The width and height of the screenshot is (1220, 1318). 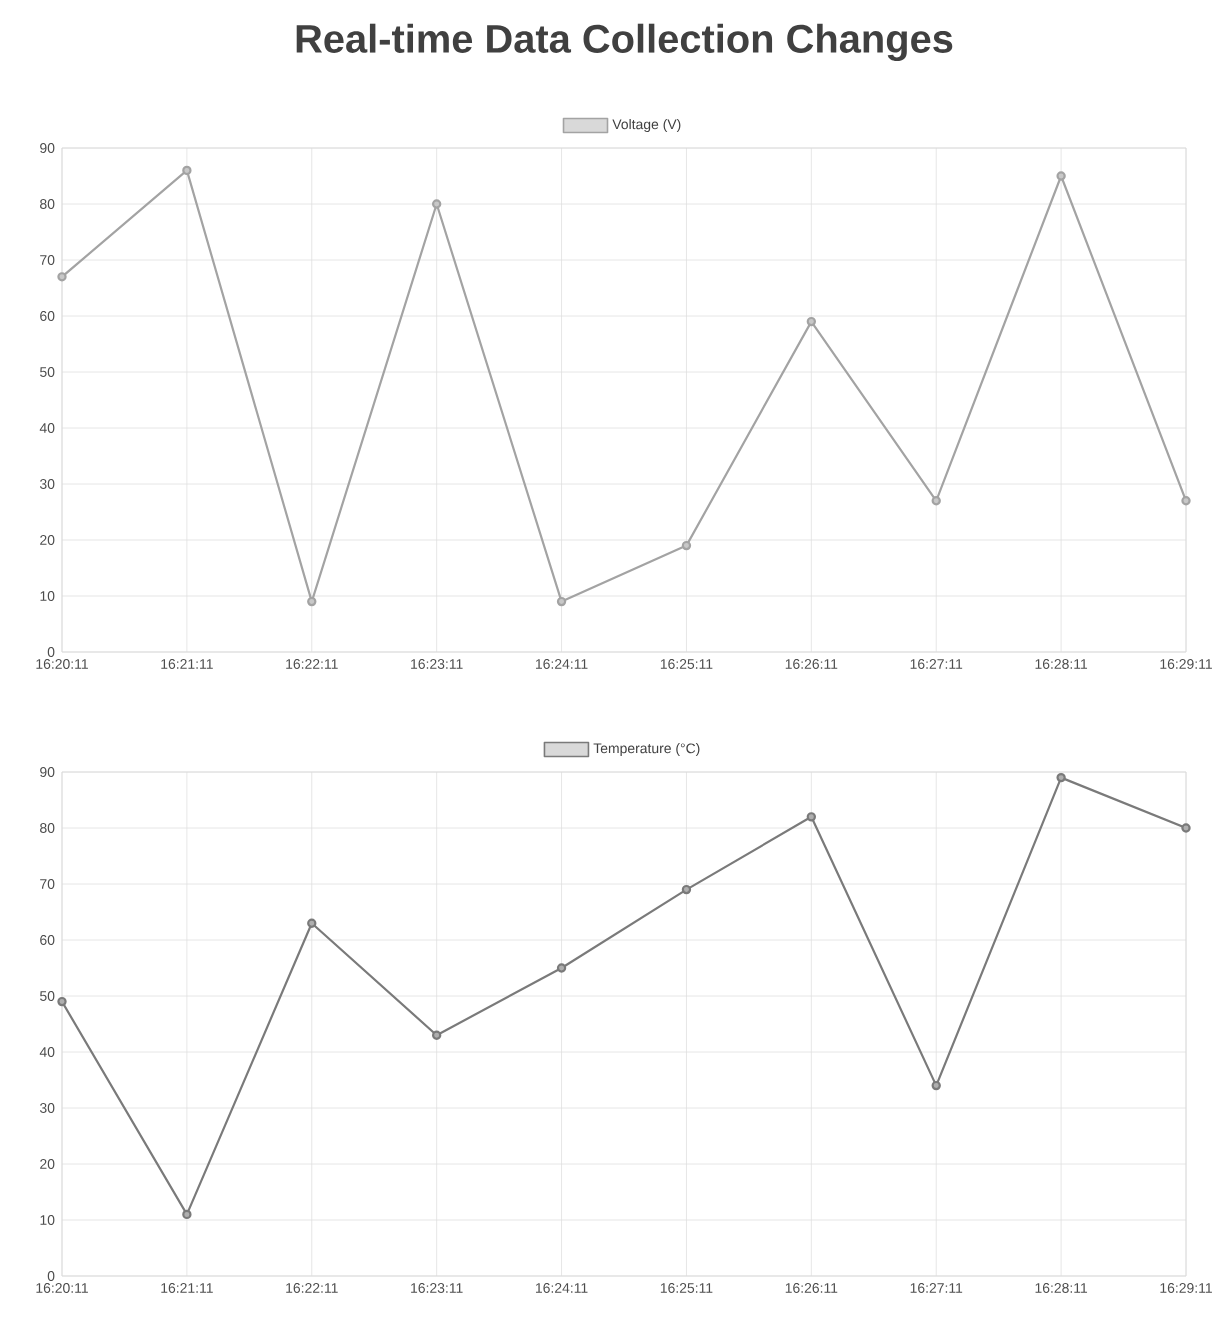 I want to click on chart-title: Real-time Data Collection Changes, so click(x=625, y=42).